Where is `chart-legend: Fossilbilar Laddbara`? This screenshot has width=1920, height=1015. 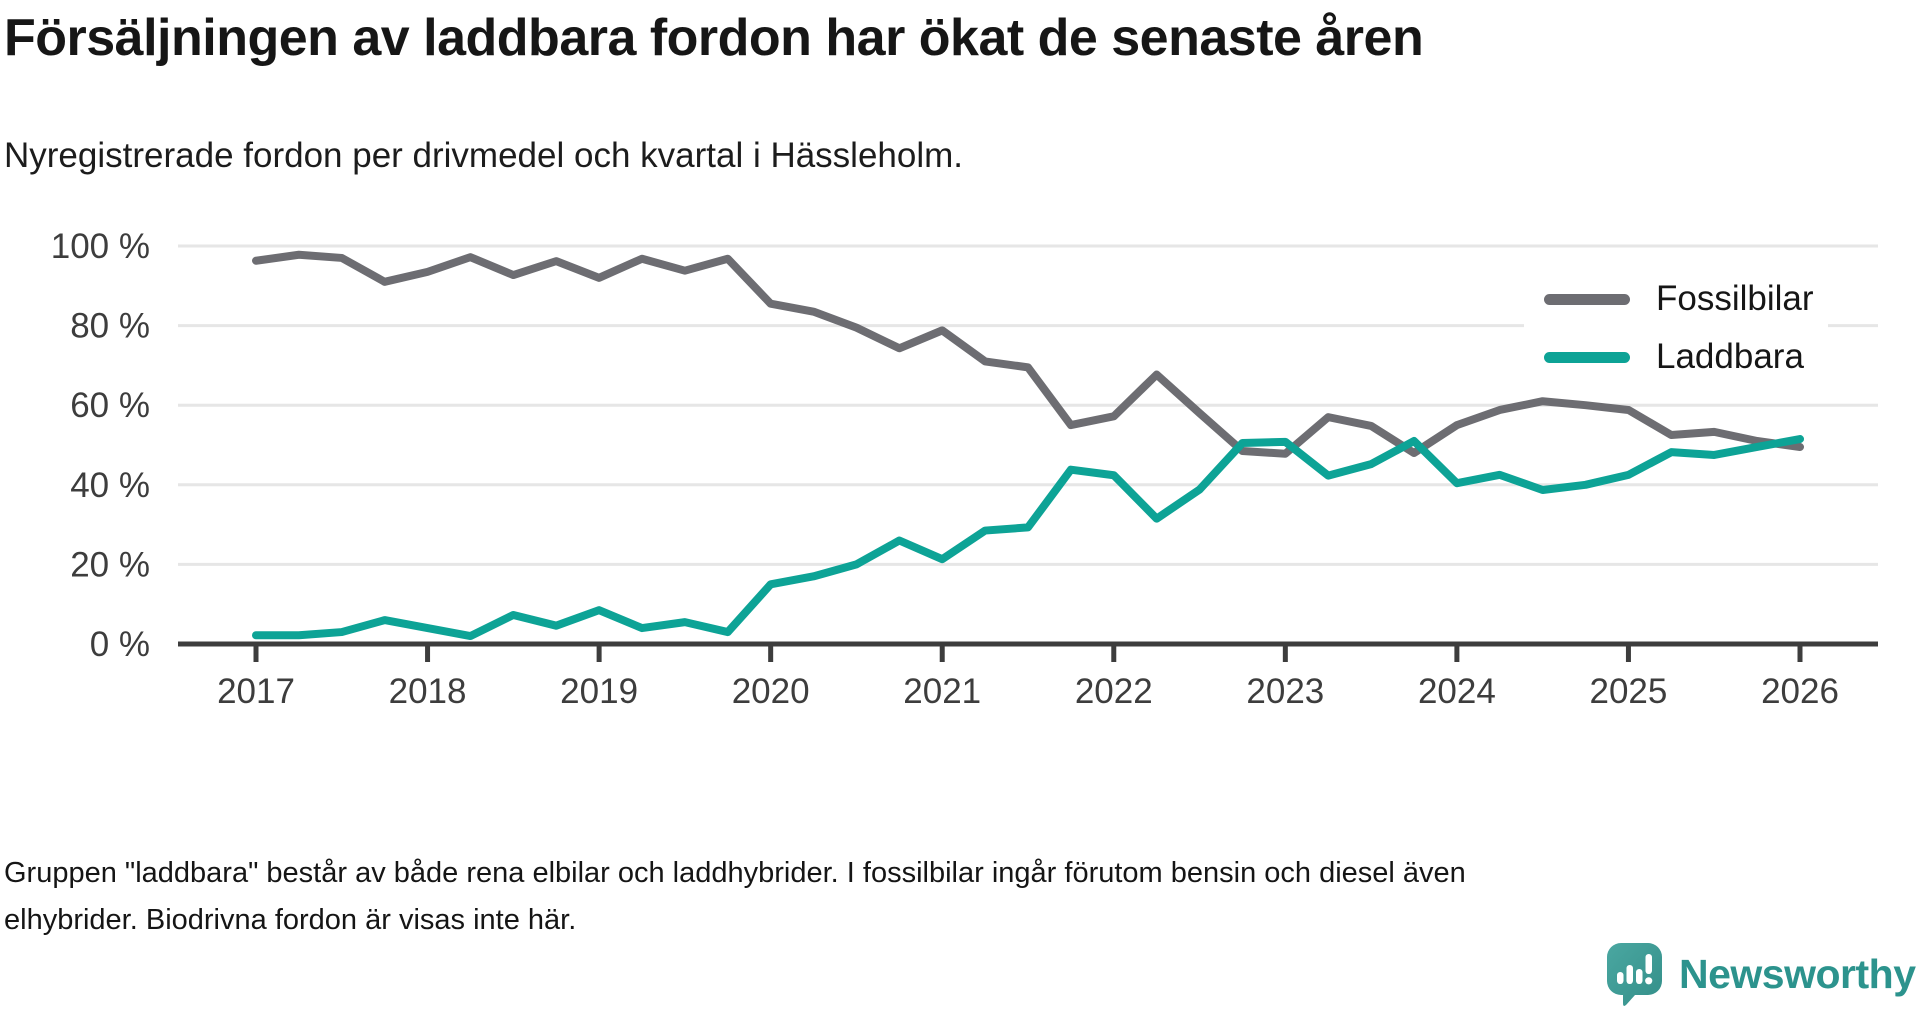 chart-legend: Fossilbilar Laddbara is located at coordinates (1676, 328).